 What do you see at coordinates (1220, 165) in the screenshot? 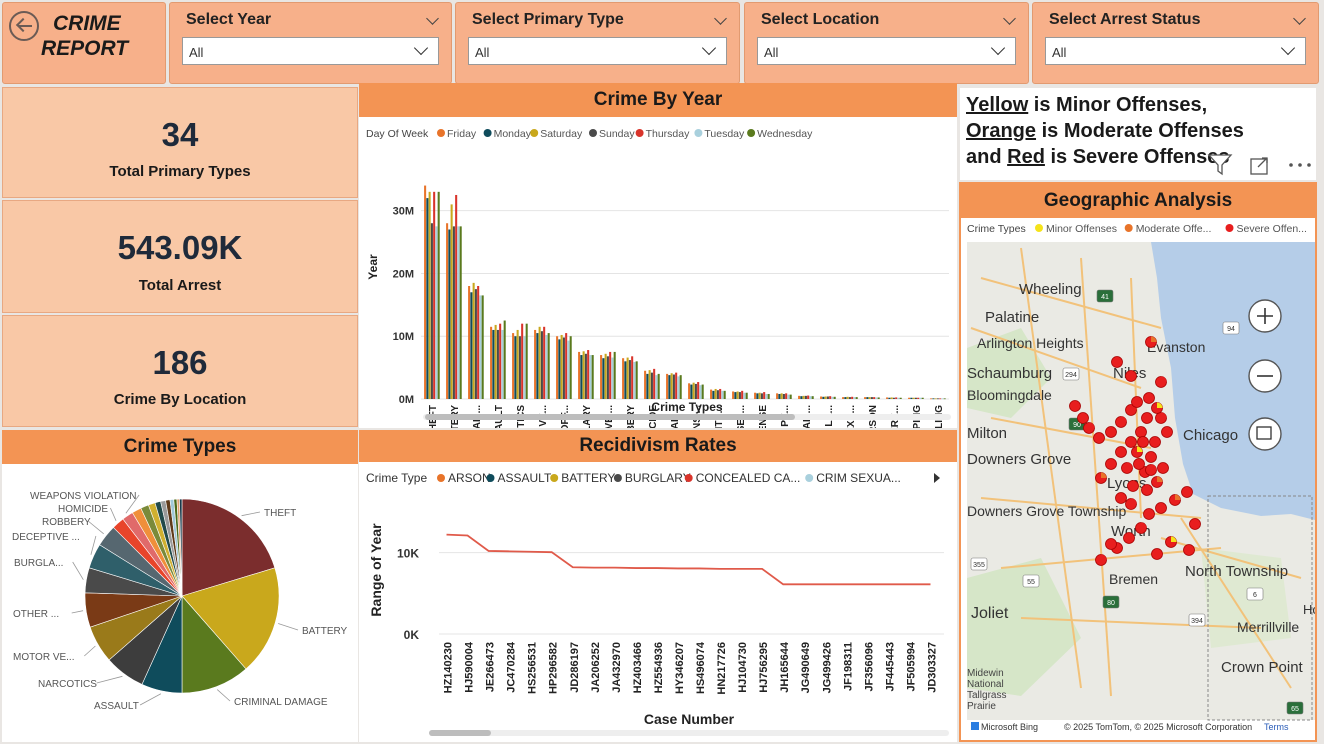
I see `filter-icon` at bounding box center [1220, 165].